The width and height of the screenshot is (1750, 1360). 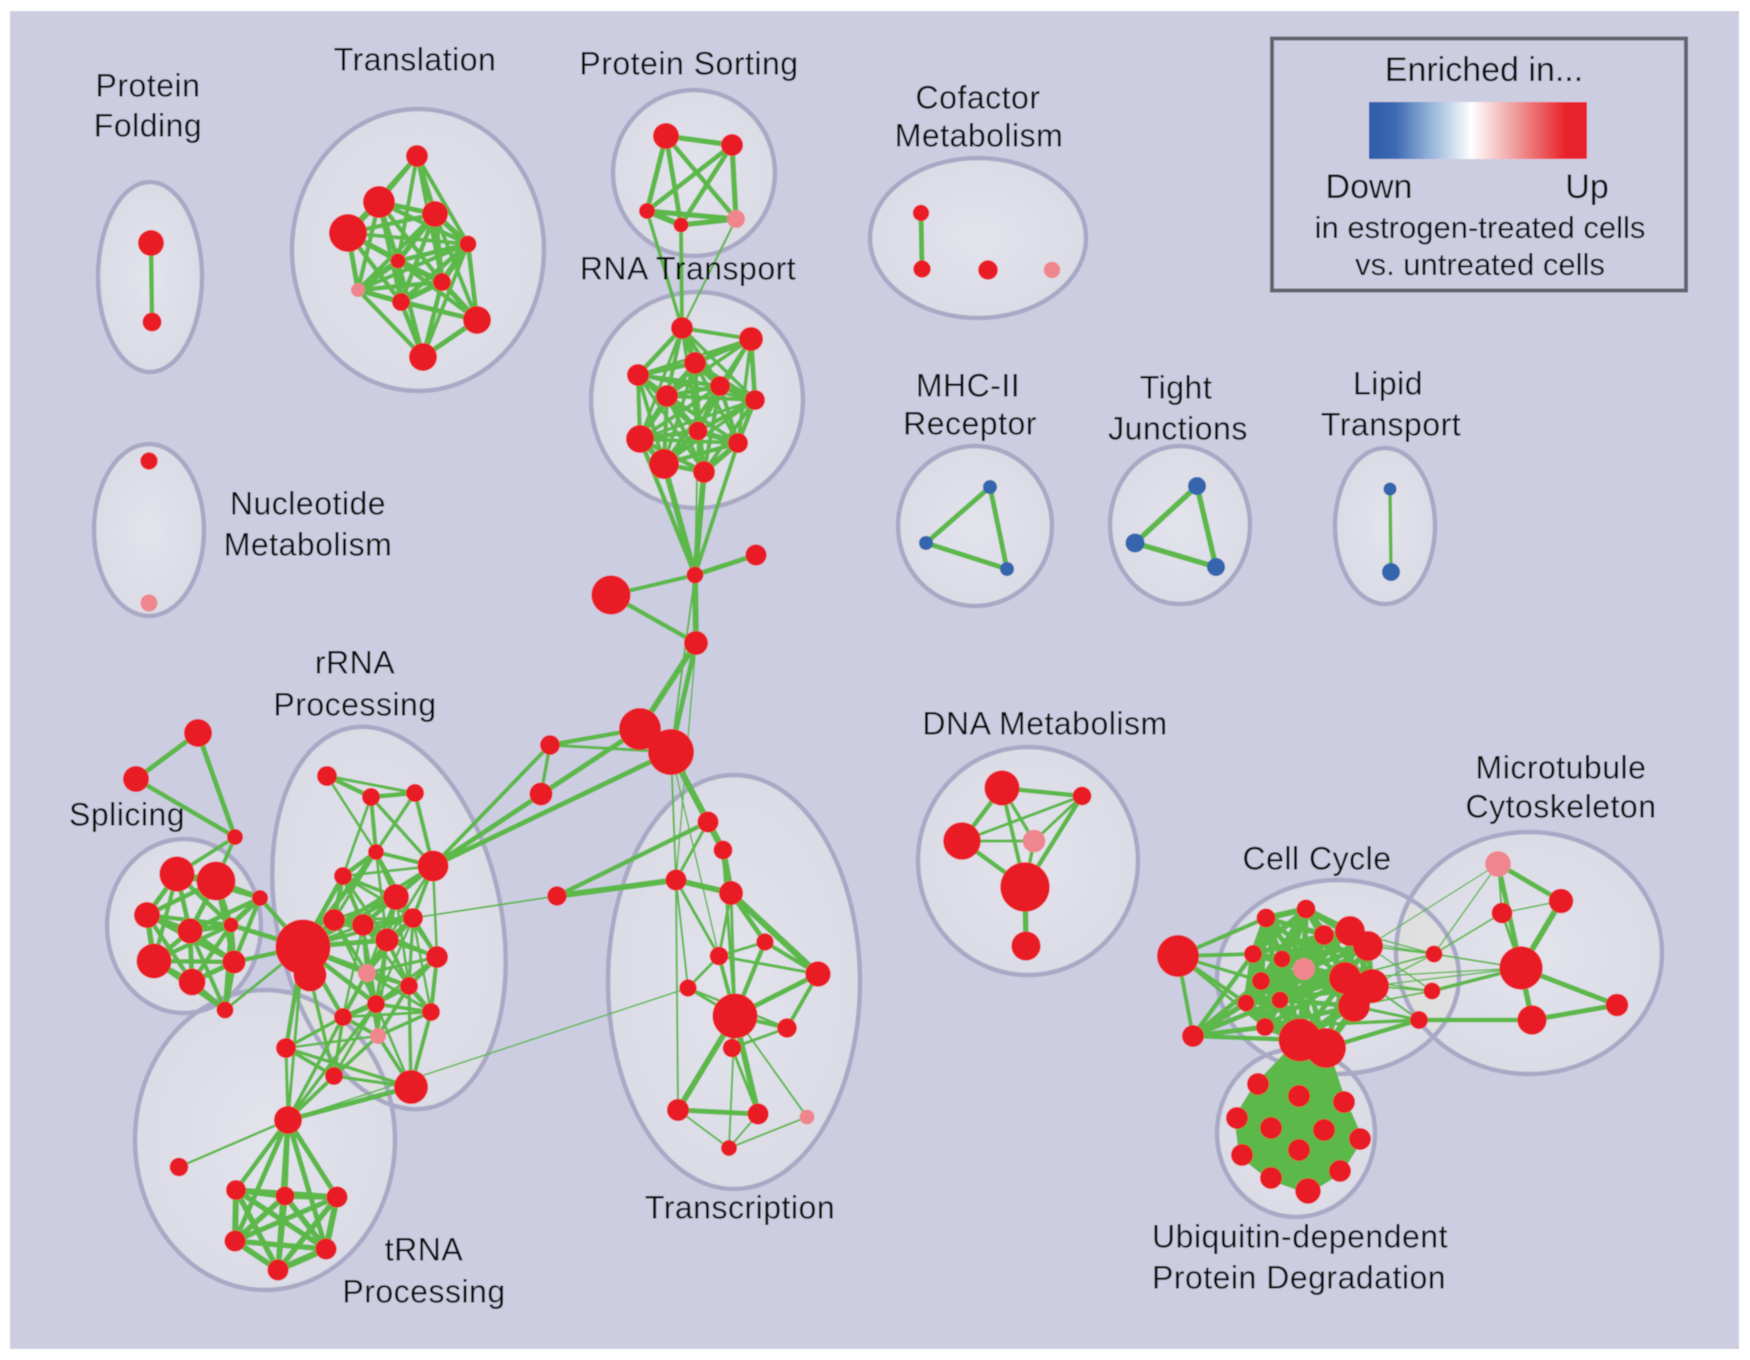 What do you see at coordinates (1300, 1236) in the screenshot?
I see `svg-text: Ubiquitin-dependent` at bounding box center [1300, 1236].